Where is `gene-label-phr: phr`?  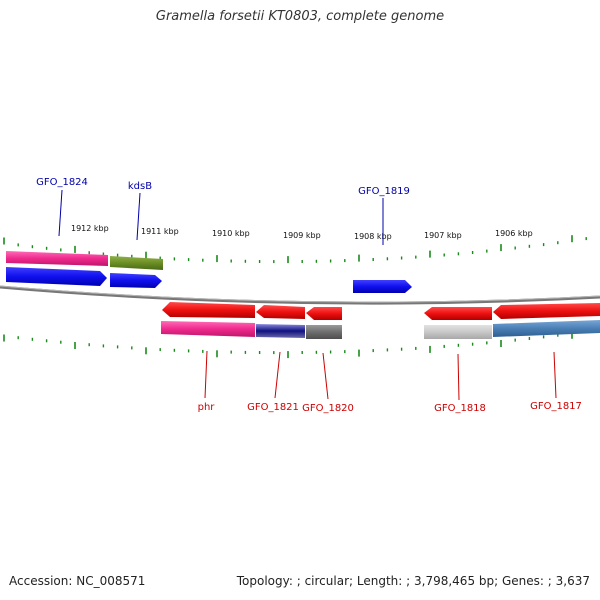 gene-label-phr: phr is located at coordinates (207, 407).